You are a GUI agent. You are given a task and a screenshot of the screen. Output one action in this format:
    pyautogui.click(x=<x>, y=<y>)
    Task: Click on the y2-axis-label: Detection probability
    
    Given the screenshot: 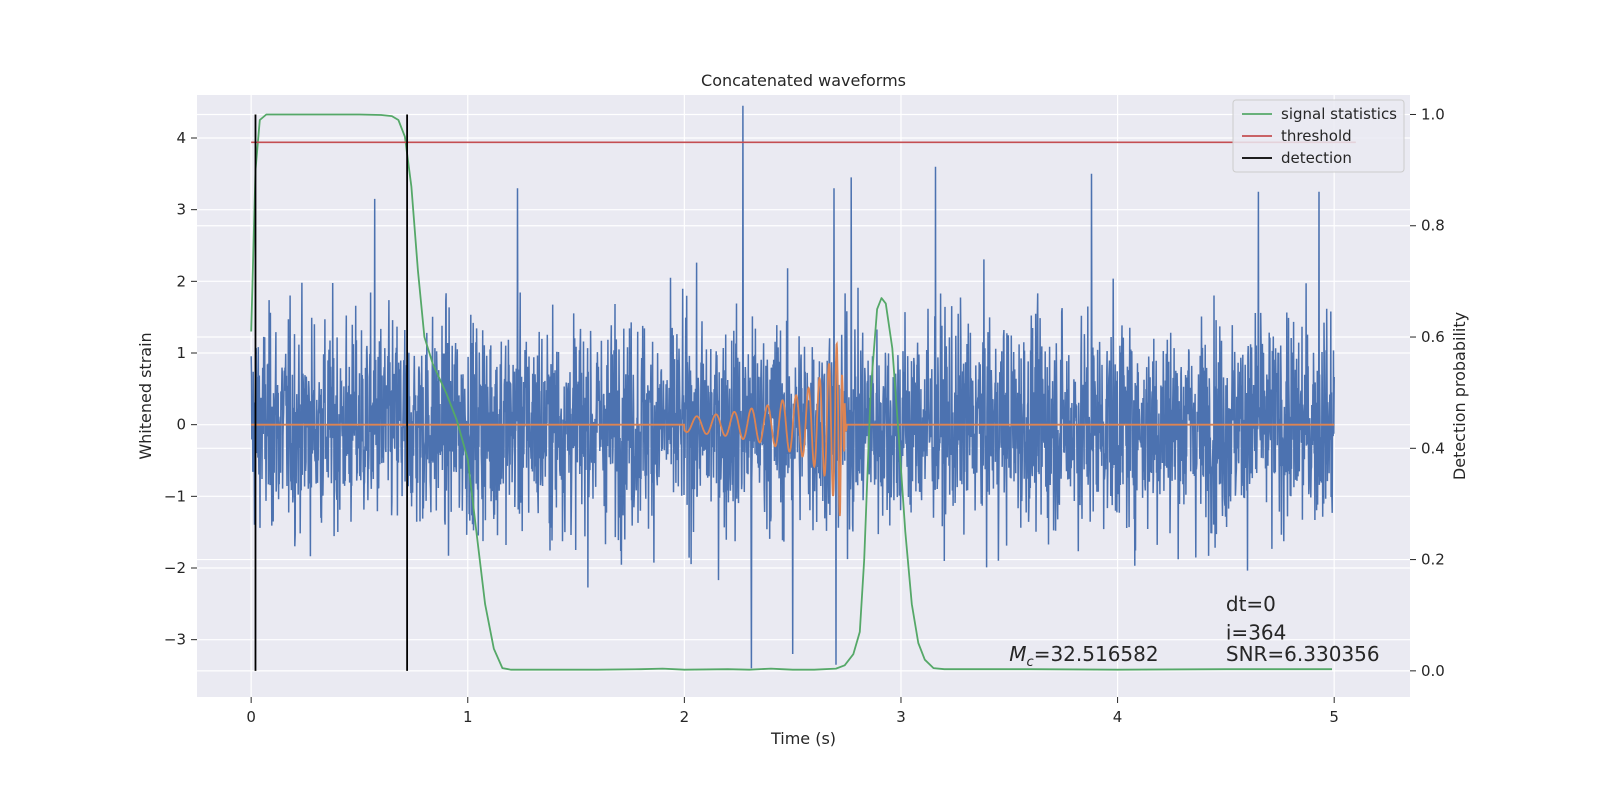 What is the action you would take?
    pyautogui.click(x=1459, y=396)
    